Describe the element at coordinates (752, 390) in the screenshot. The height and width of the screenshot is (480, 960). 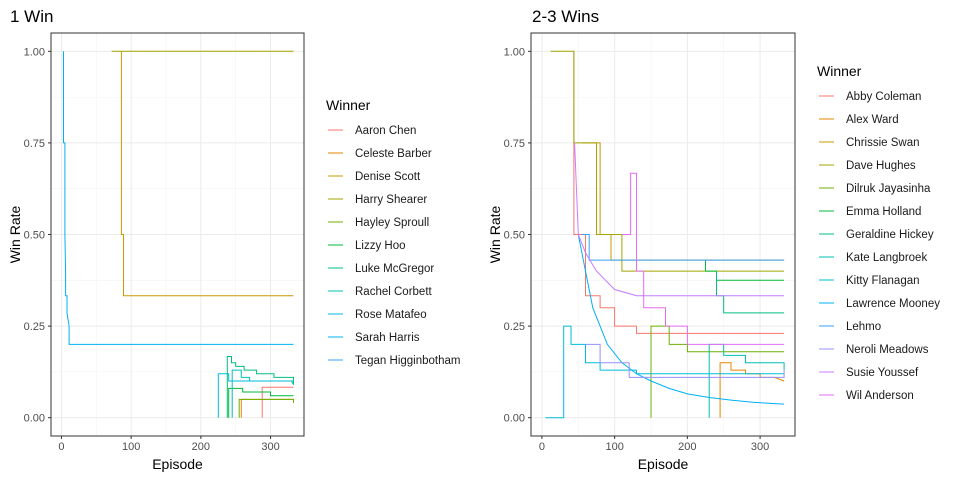
I see `series-line-alex-ward` at that location.